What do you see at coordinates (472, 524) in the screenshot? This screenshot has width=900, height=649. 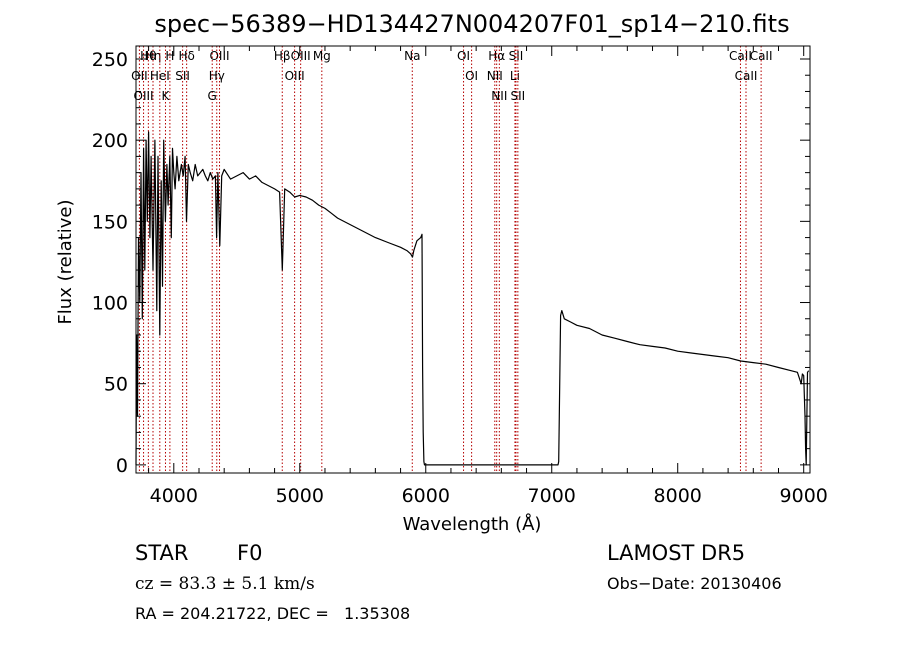 I see `x-axis-label: Wavelength (Å)` at bounding box center [472, 524].